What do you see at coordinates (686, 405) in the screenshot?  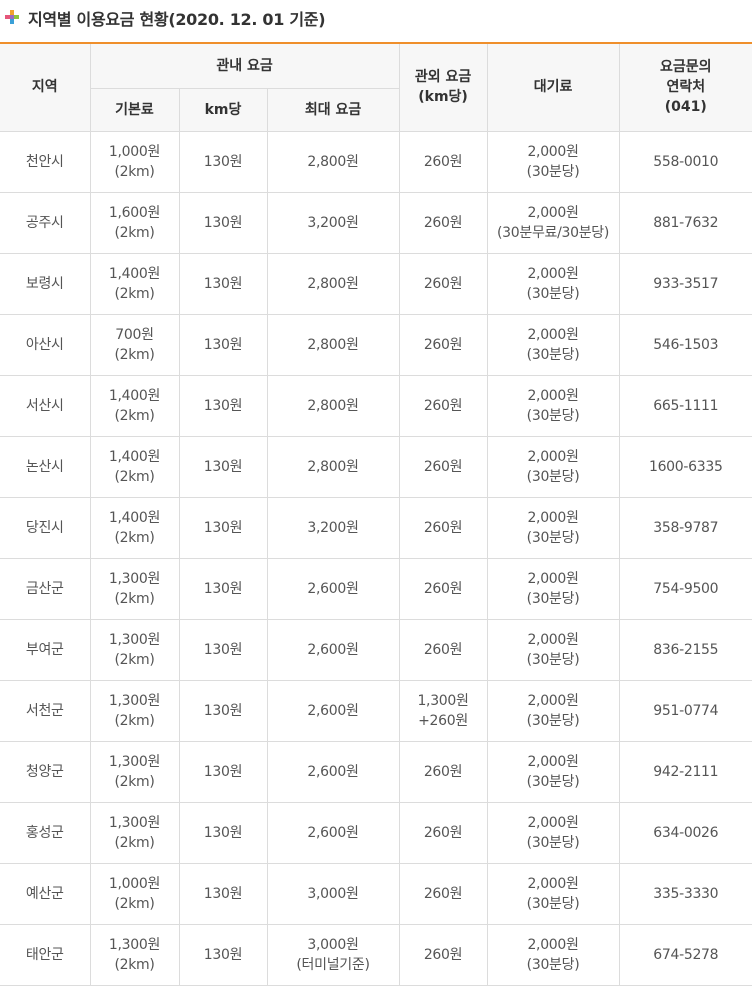 I see `cell-contact-text: 665-1111` at bounding box center [686, 405].